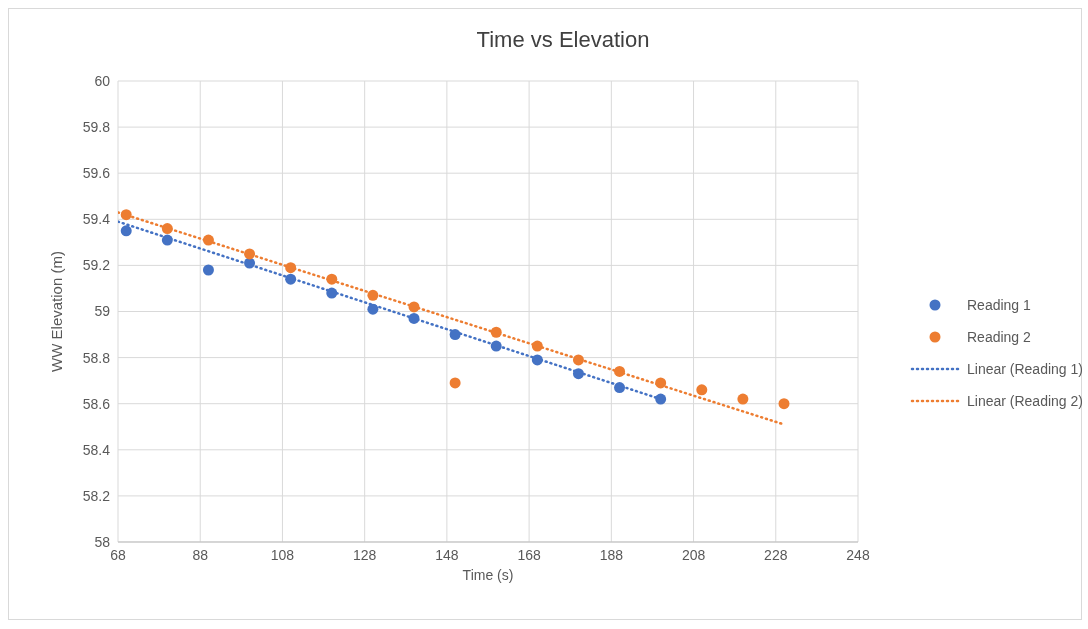 This screenshot has width=1088, height=629. What do you see at coordinates (96, 173) in the screenshot?
I see `y-tick-label: 59.6` at bounding box center [96, 173].